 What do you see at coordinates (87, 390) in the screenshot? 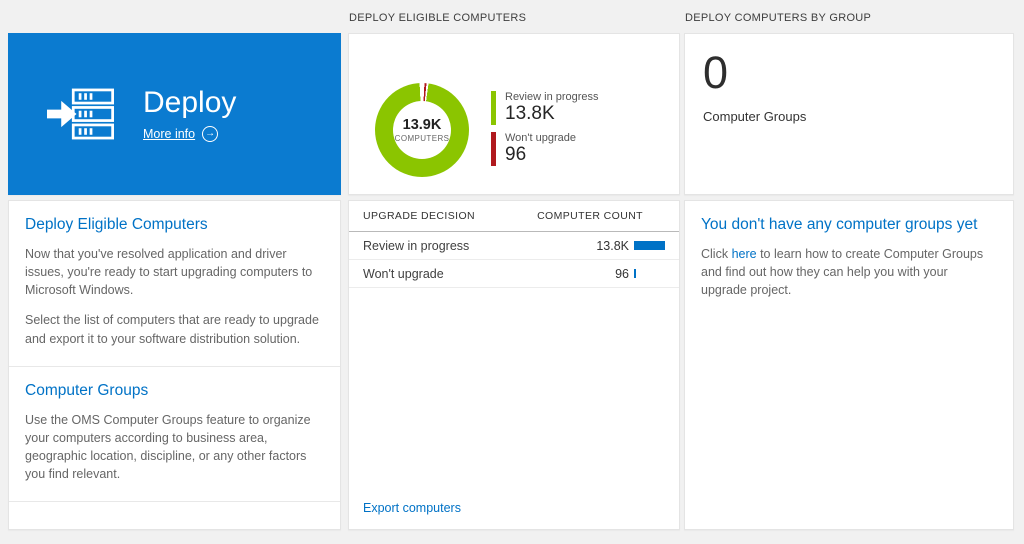
I see `section-heading: Computer Groups` at bounding box center [87, 390].